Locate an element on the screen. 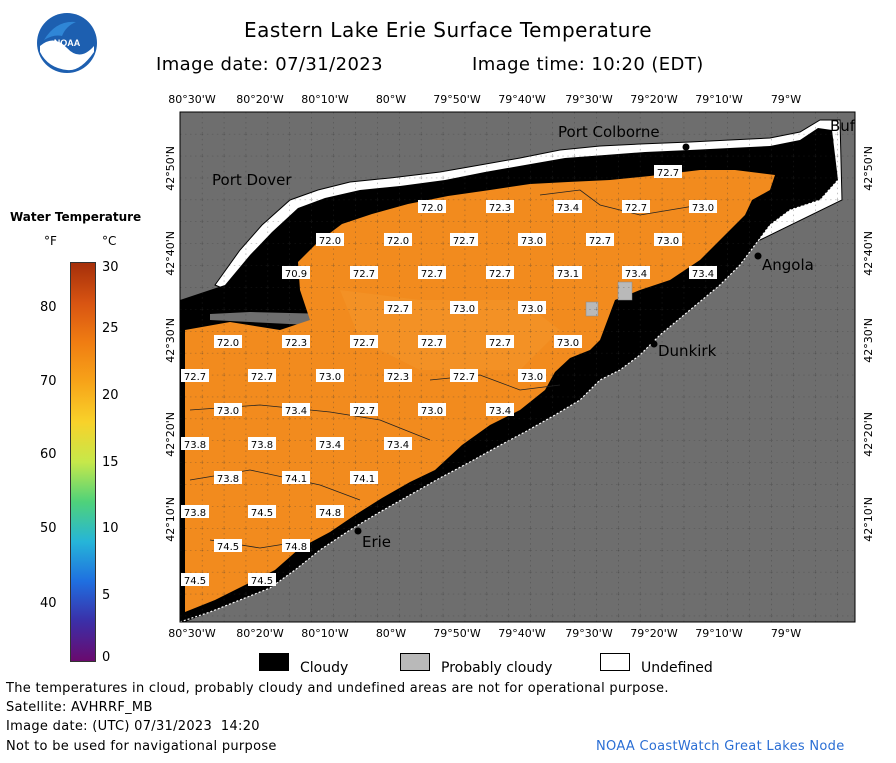  credit-text: NOAA CoastWatch Great Lakes Node is located at coordinates (720, 746).